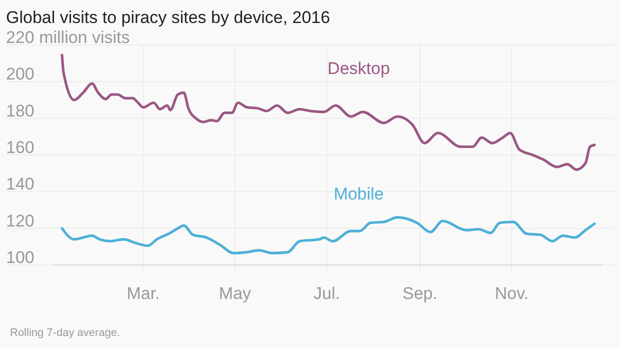  I want to click on chart-title: Global visits to piracy sites by device, 2016, so click(168, 17).